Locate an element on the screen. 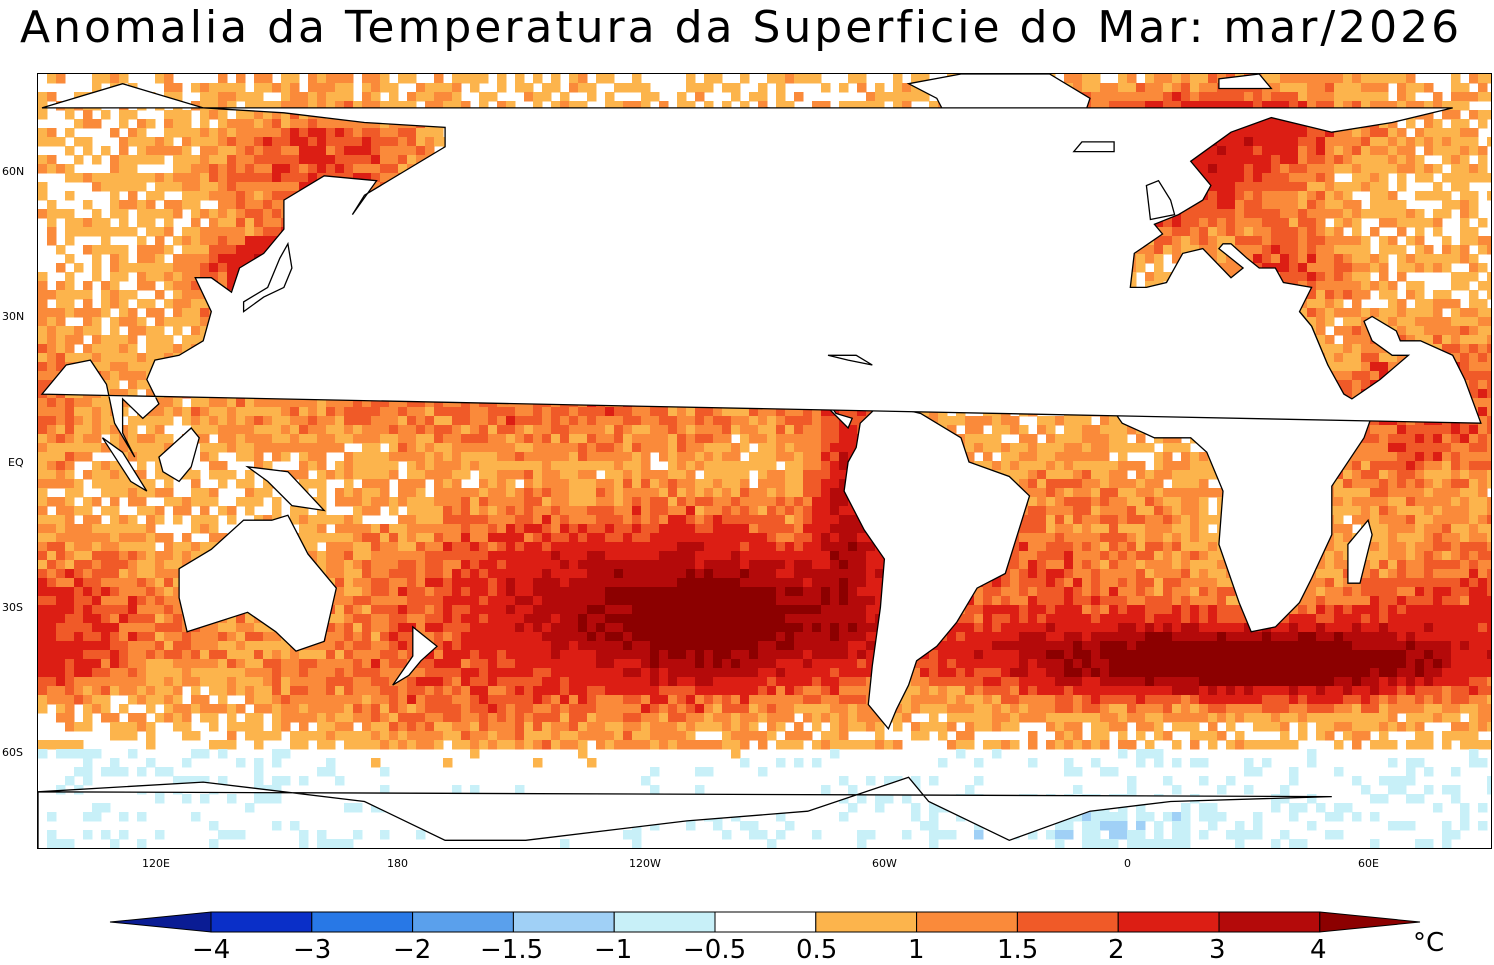 The width and height of the screenshot is (1494, 965). land-madagascar is located at coordinates (1360, 551).